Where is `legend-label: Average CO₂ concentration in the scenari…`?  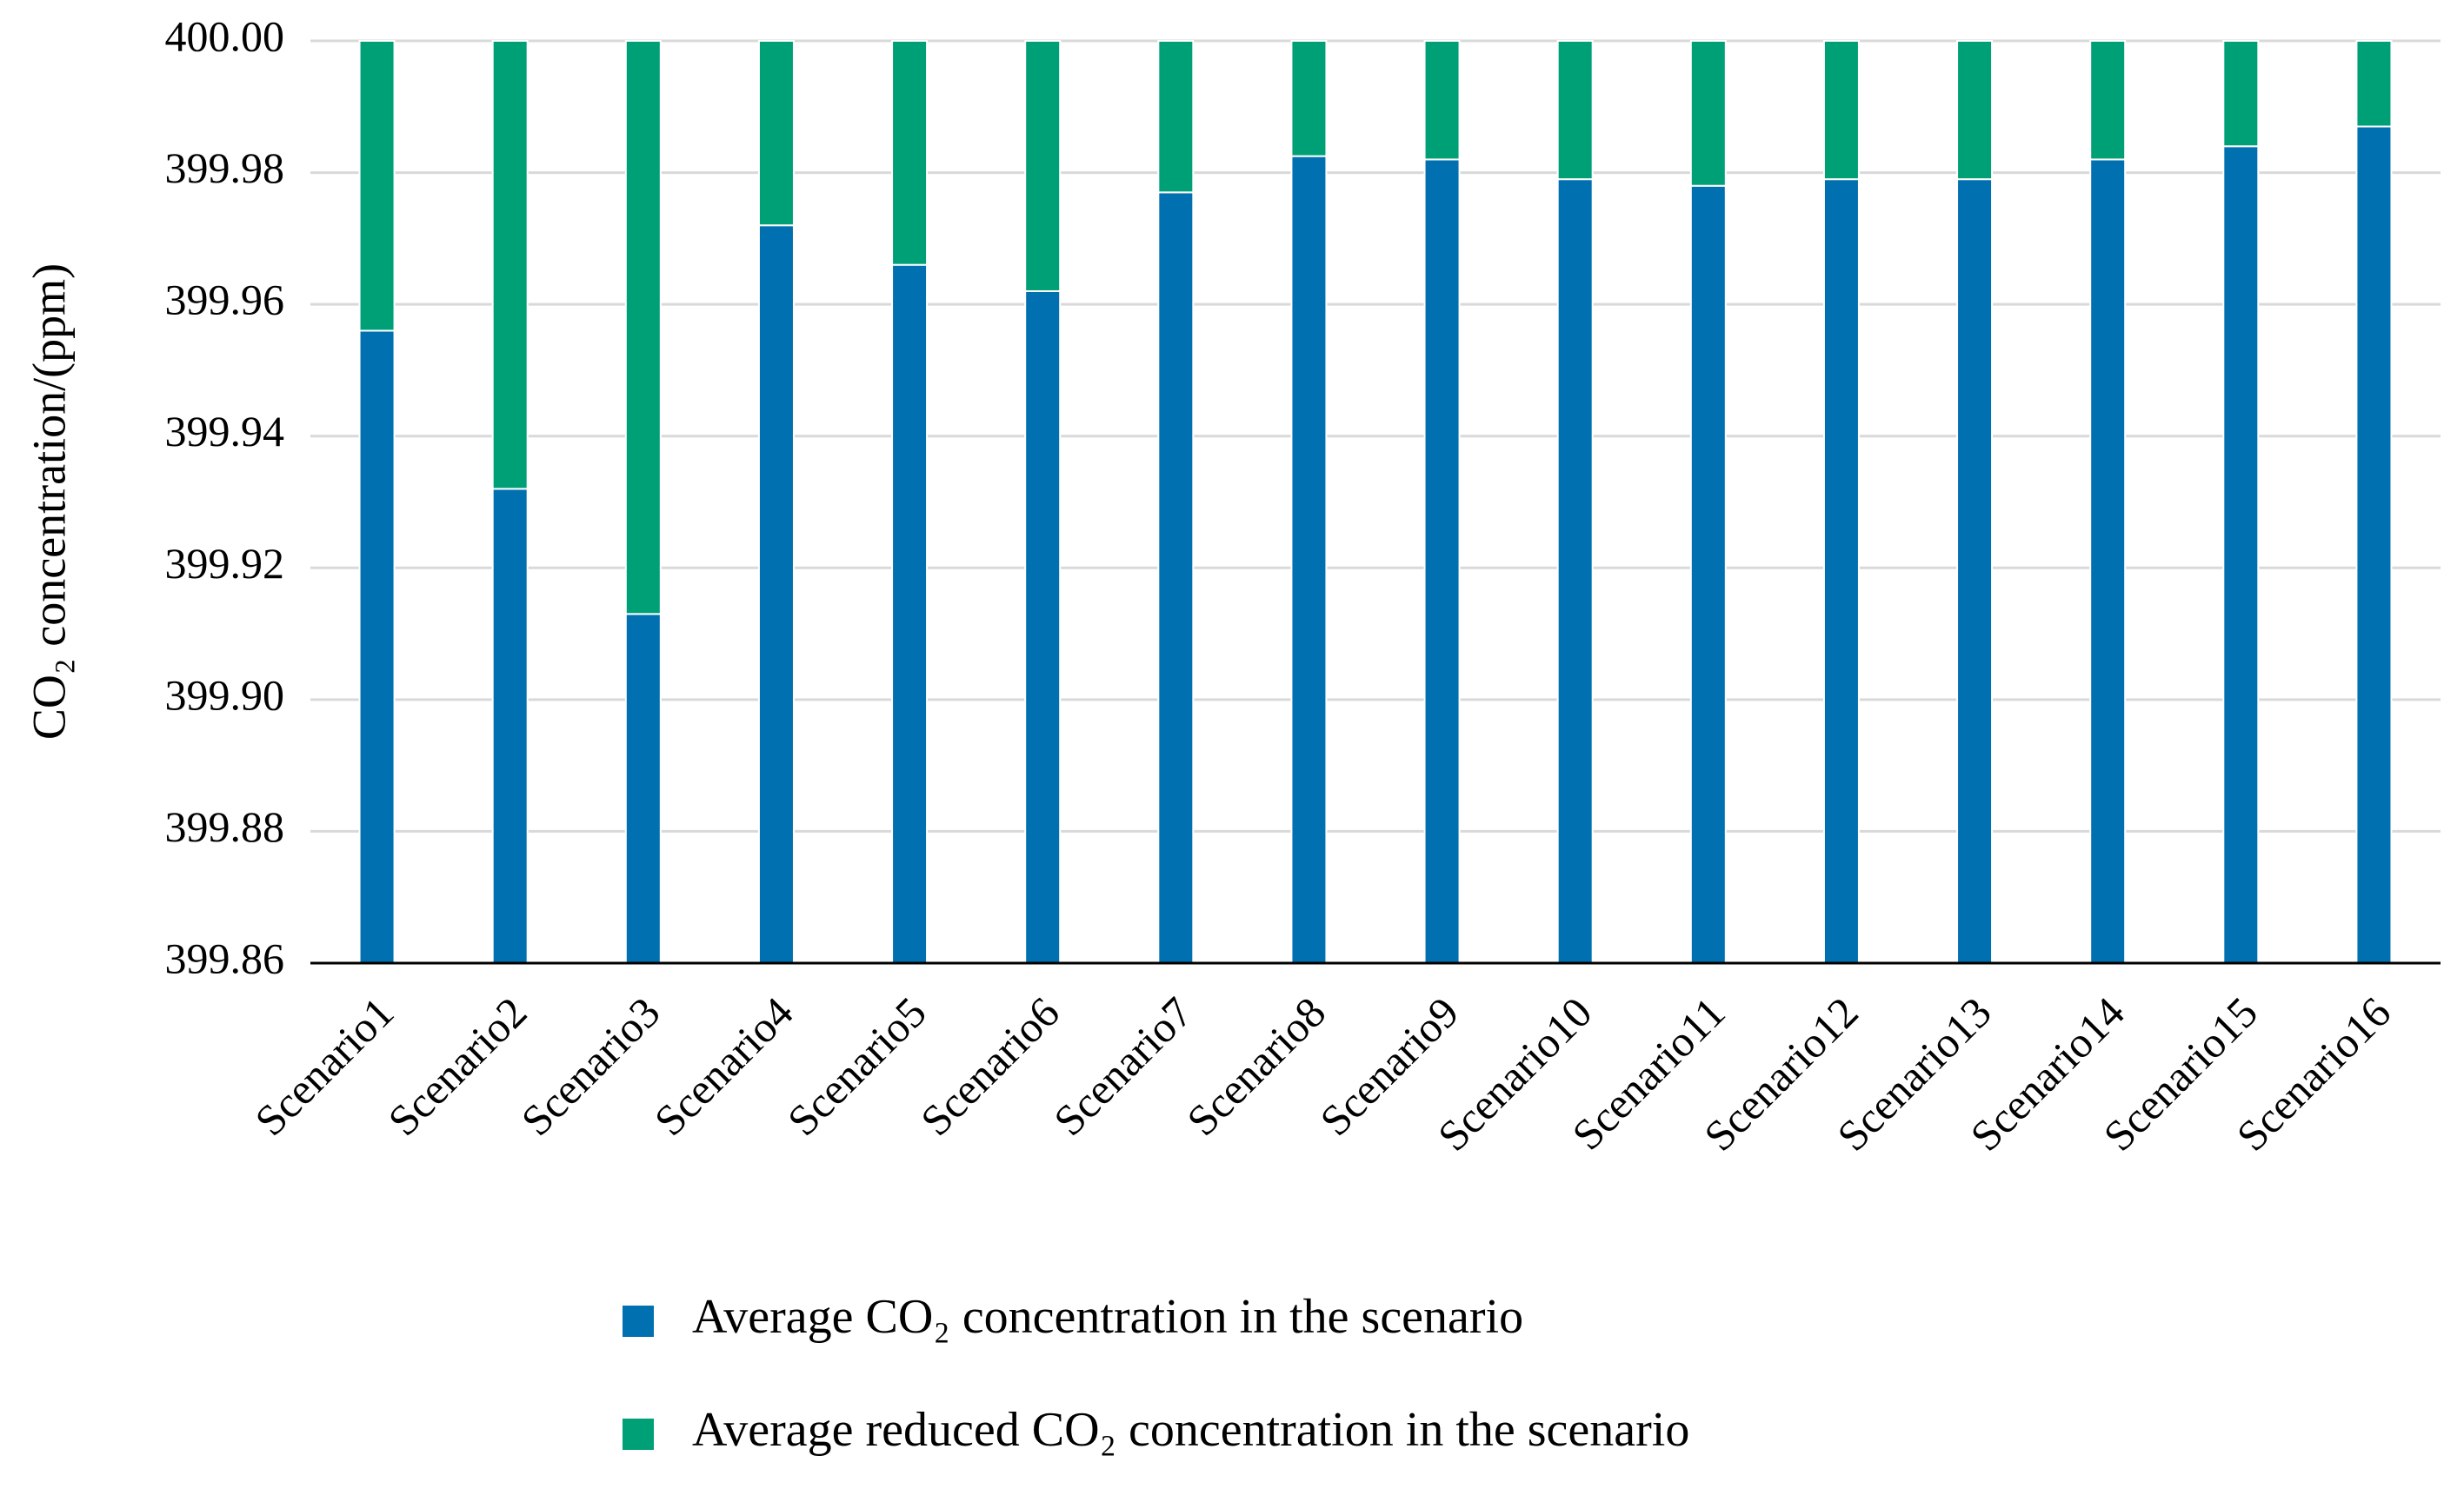
legend-label: Average CO₂ concentration in the scenari… is located at coordinates (1107, 1317).